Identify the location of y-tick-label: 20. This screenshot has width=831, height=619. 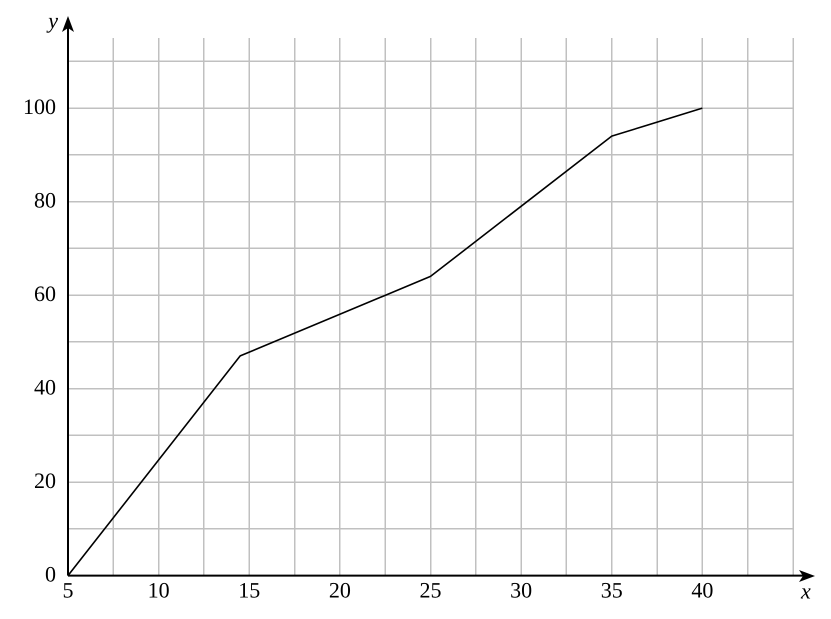
(45, 480).